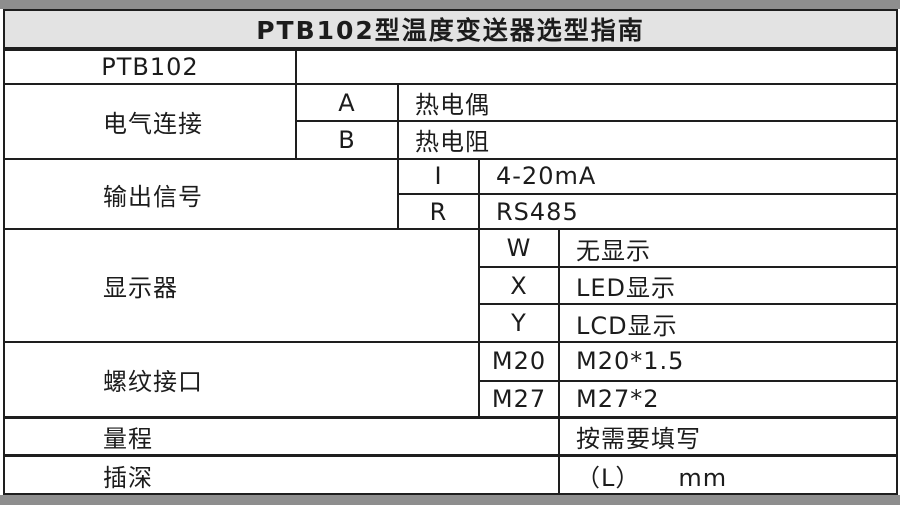 The image size is (900, 505). Describe the element at coordinates (201, 194) in the screenshot. I see `section-label-output-signal: 输出信号` at that location.